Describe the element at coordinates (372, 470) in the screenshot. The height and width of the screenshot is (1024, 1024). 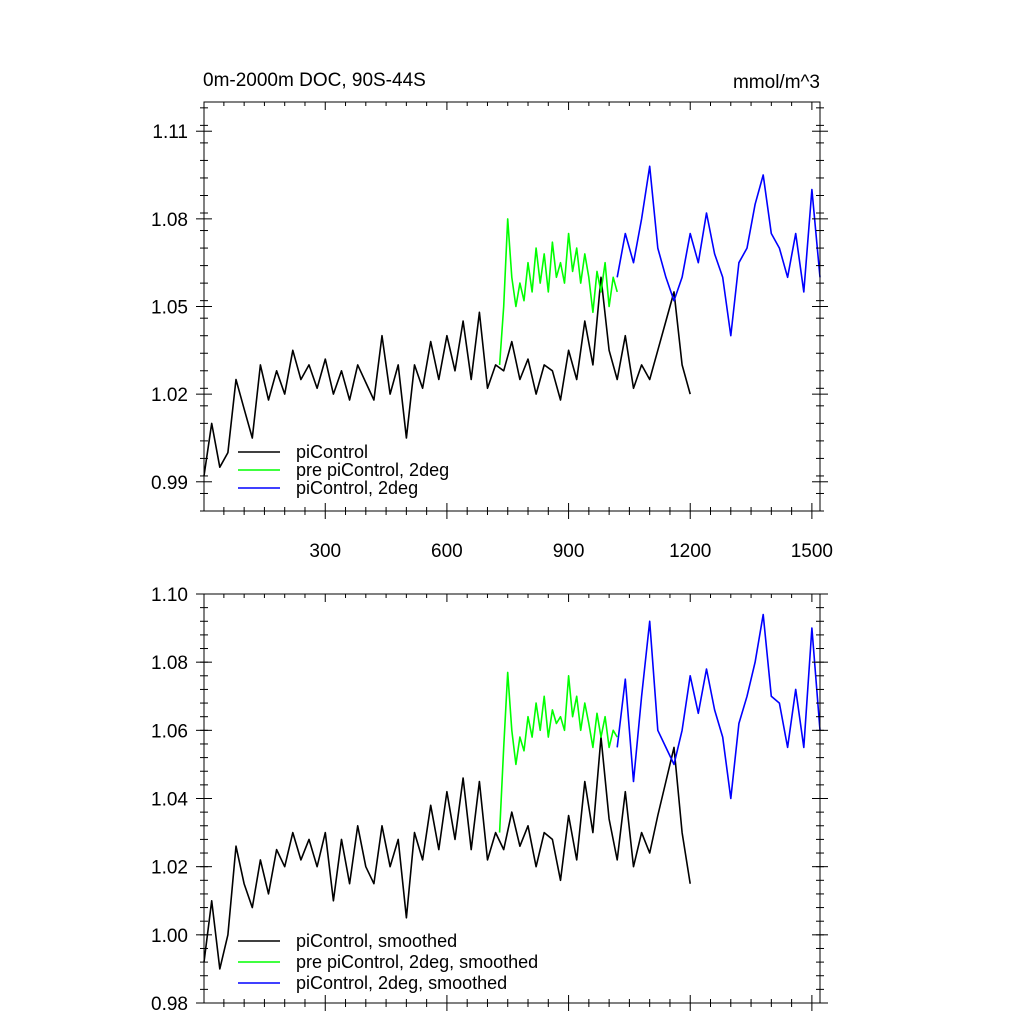
I see `legend-label: pre piControl, 2deg` at that location.